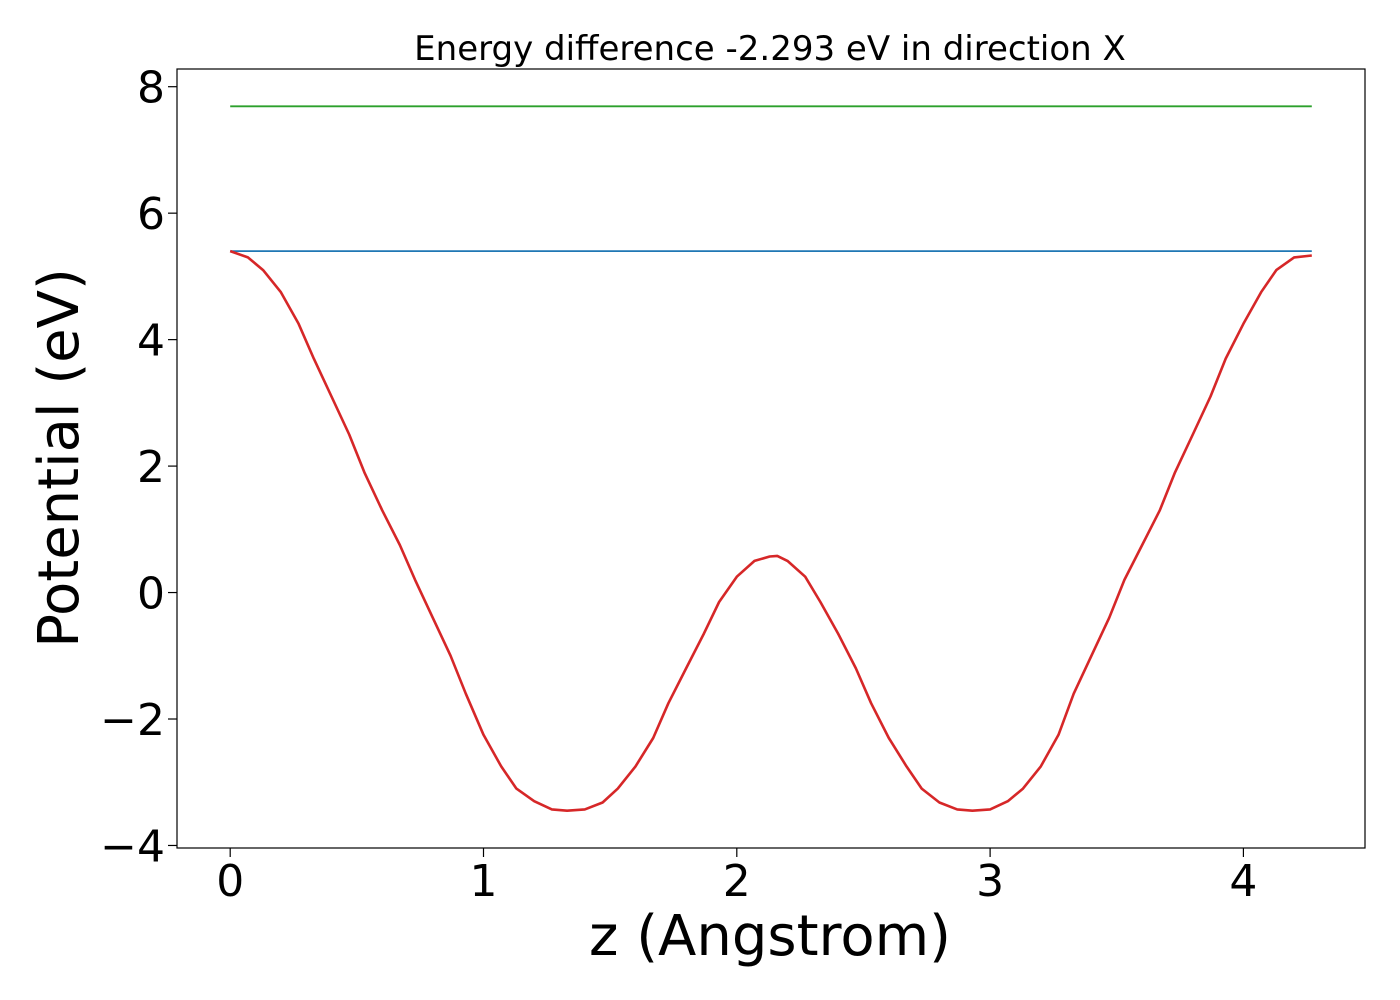 This screenshot has width=1400, height=1000. I want to click on y-tick-label: −2, so click(132, 720).